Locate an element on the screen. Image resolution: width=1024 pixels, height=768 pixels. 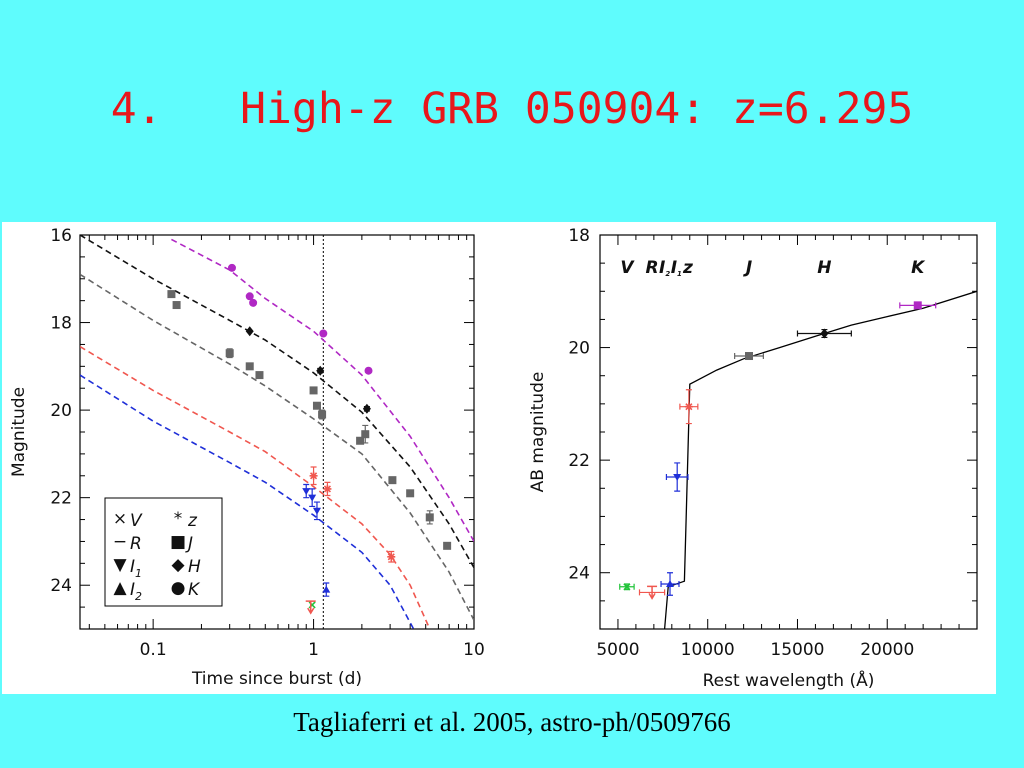
band-label: J is located at coordinates (747, 268).